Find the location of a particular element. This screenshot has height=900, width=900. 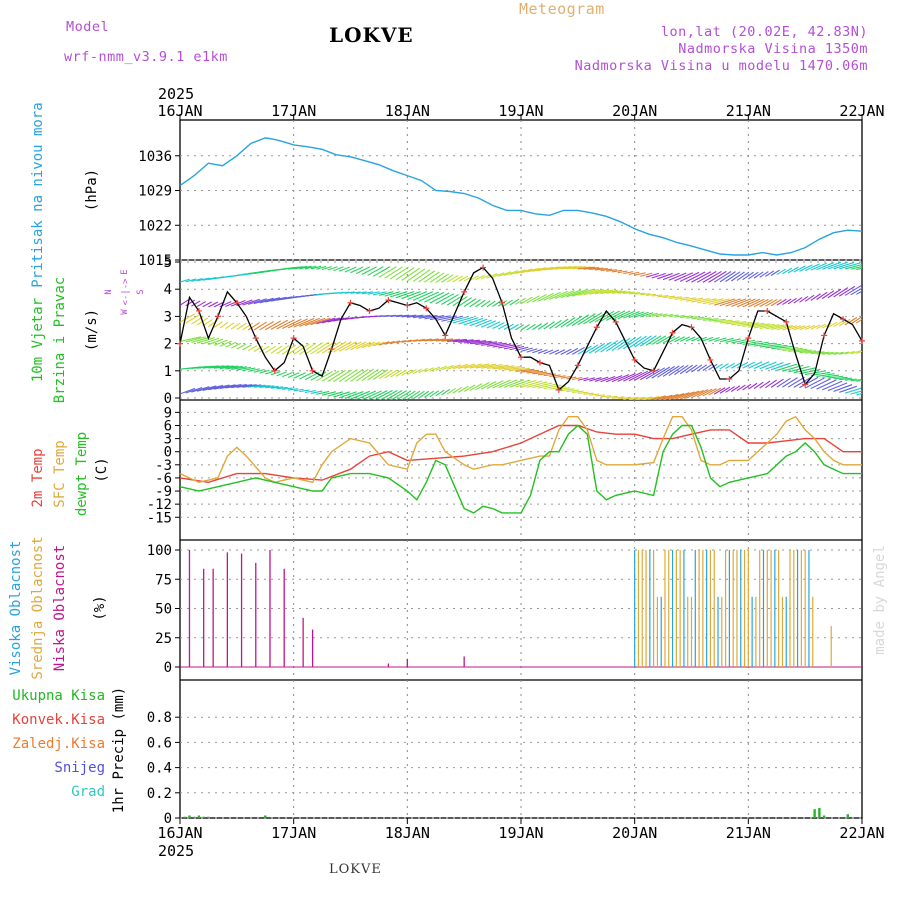

time-label-bottom: 22JAN is located at coordinates (861, 833).